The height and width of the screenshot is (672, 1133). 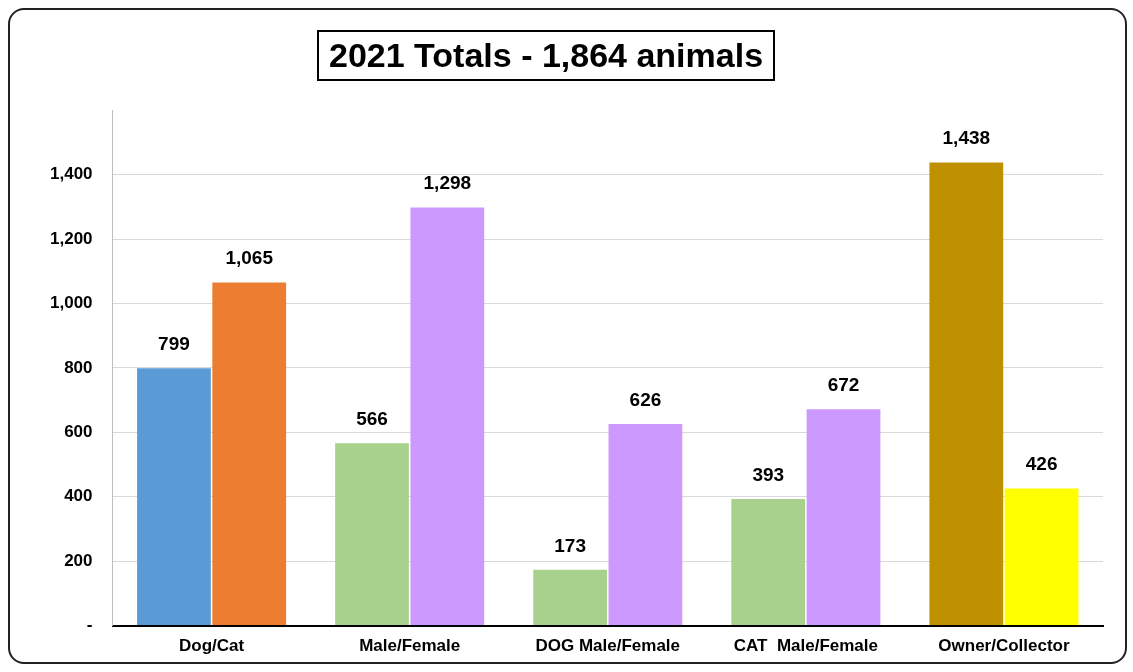 What do you see at coordinates (645, 399) in the screenshot?
I see `data-label: 626` at bounding box center [645, 399].